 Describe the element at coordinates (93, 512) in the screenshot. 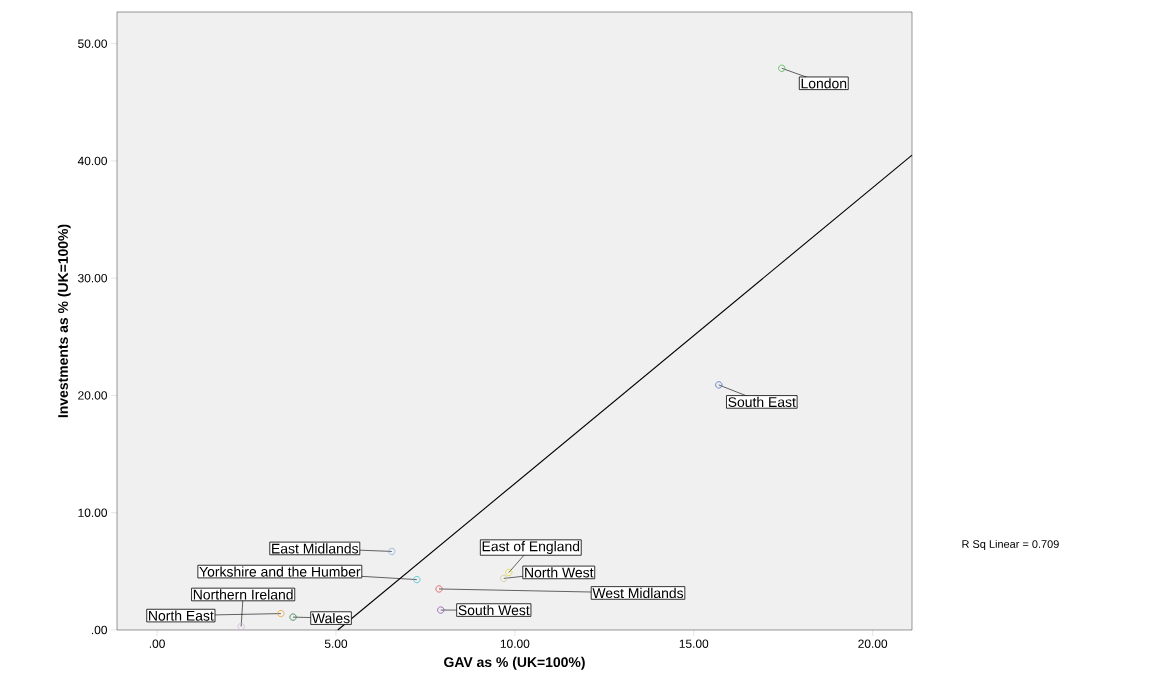

I see `y-tick-label: 10.00` at that location.